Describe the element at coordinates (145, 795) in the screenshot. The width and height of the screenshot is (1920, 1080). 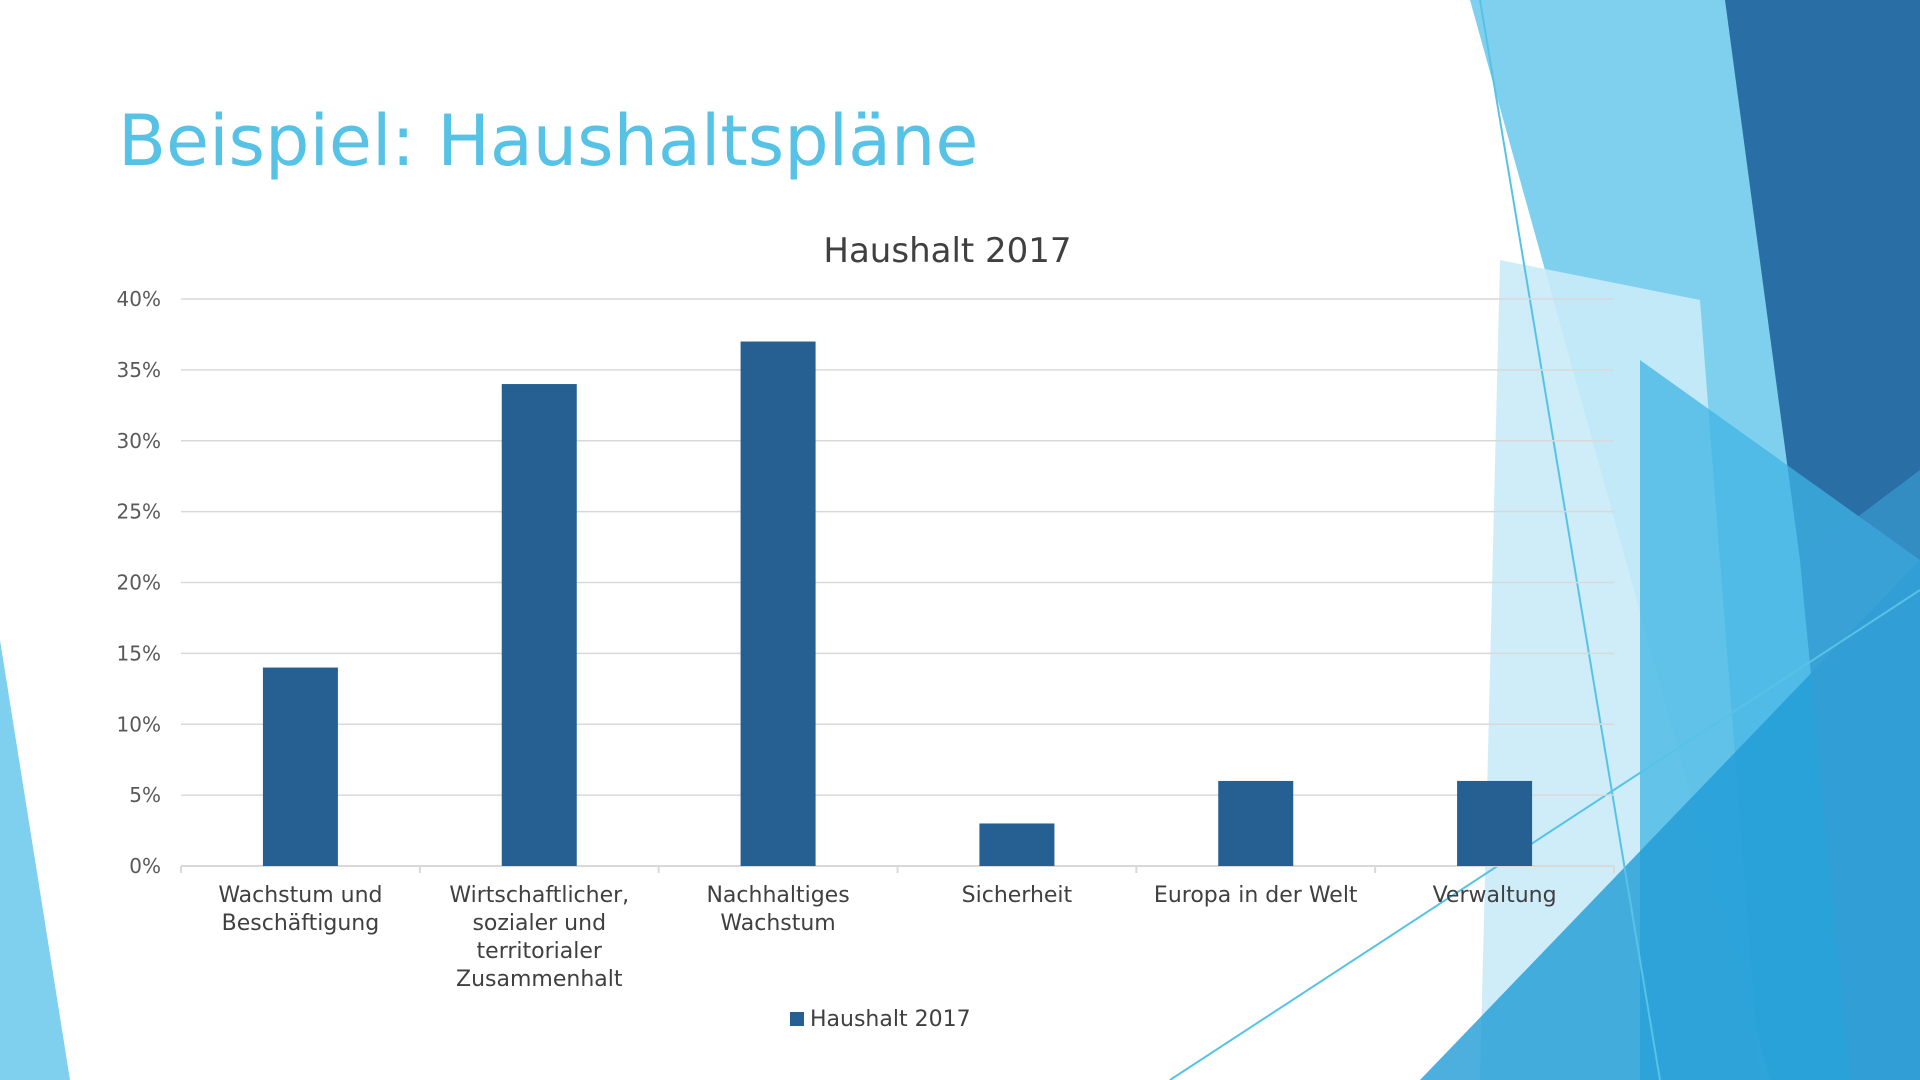
I see `y-tick-label: 5%` at that location.